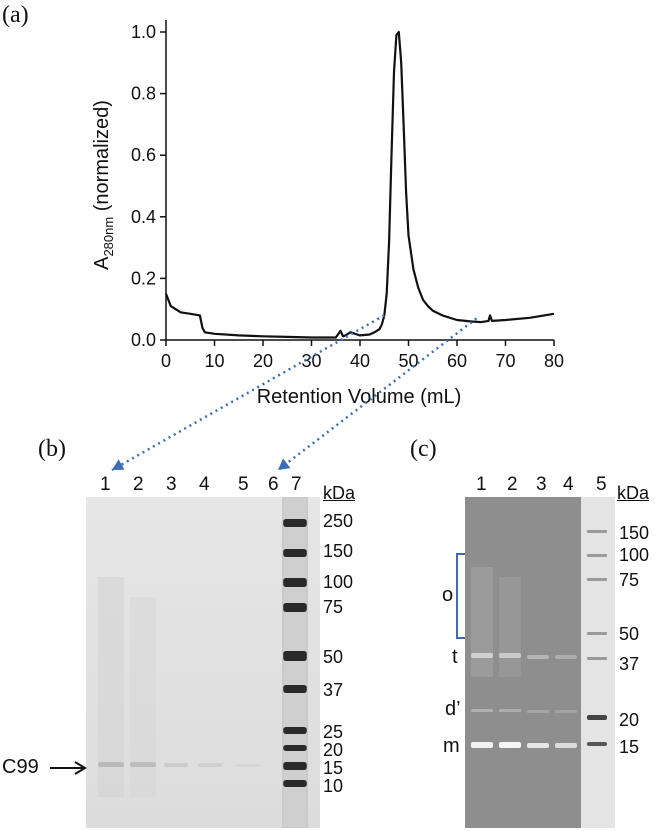  I want to click on x-tick-label: 30, so click(311, 361).